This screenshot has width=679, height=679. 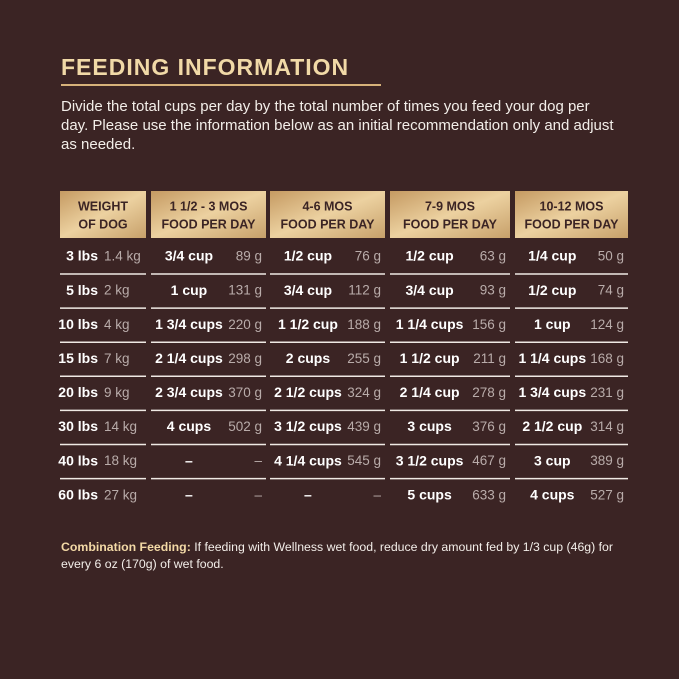 What do you see at coordinates (327, 206) in the screenshot?
I see `header-text: 4-6 MOS` at bounding box center [327, 206].